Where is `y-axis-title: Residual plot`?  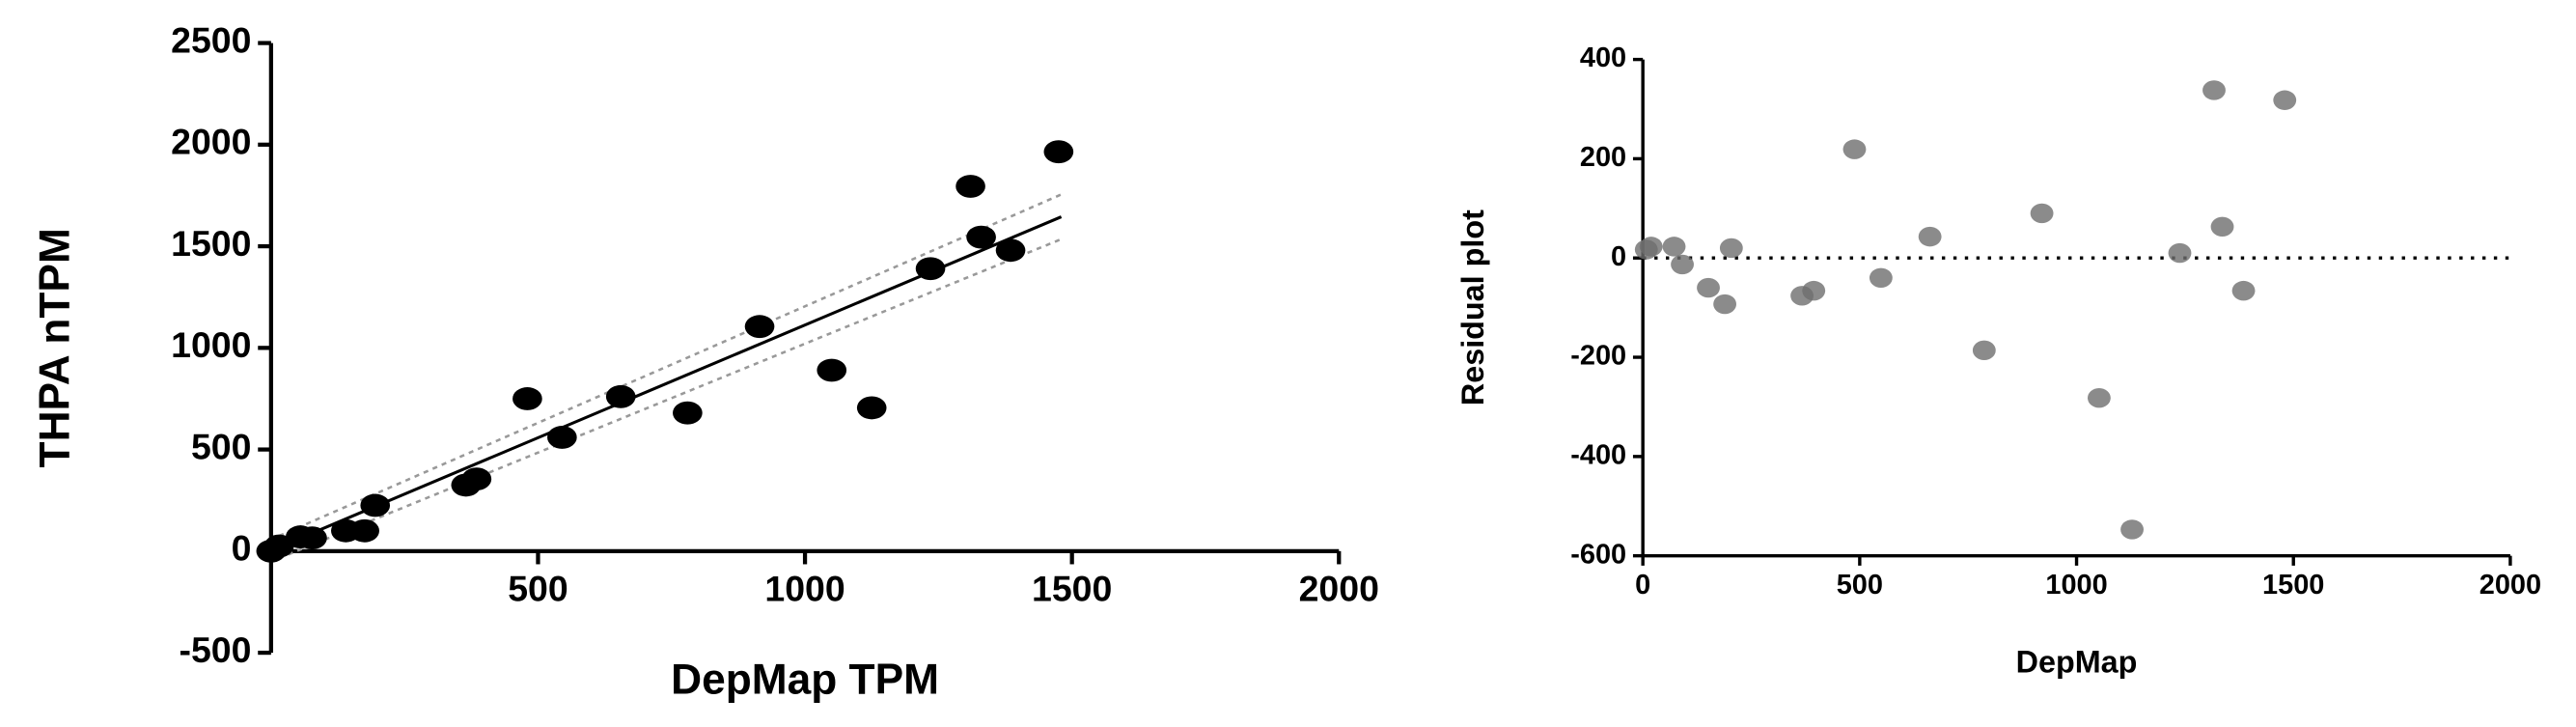 y-axis-title: Residual plot is located at coordinates (1472, 308).